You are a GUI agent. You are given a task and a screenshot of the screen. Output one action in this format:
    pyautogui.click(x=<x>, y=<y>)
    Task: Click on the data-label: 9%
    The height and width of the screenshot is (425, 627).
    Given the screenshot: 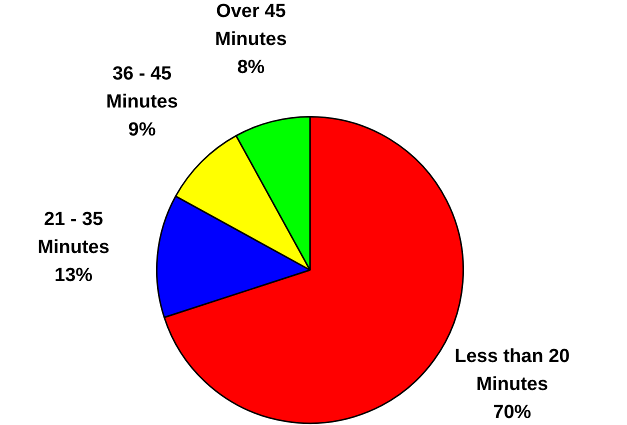 What is the action you would take?
    pyautogui.click(x=142, y=129)
    